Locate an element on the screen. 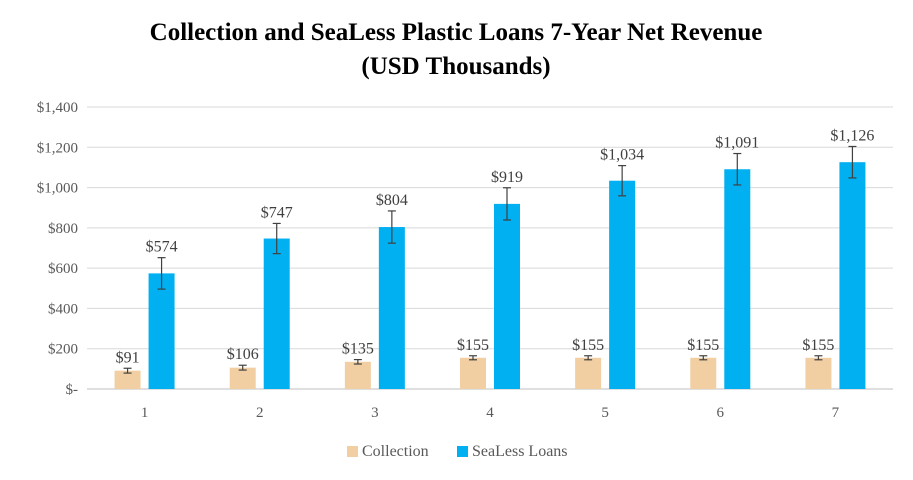 This screenshot has width=913, height=480. x-axis-ticks: 1 2 3 4 5 6 7 is located at coordinates (490, 413).